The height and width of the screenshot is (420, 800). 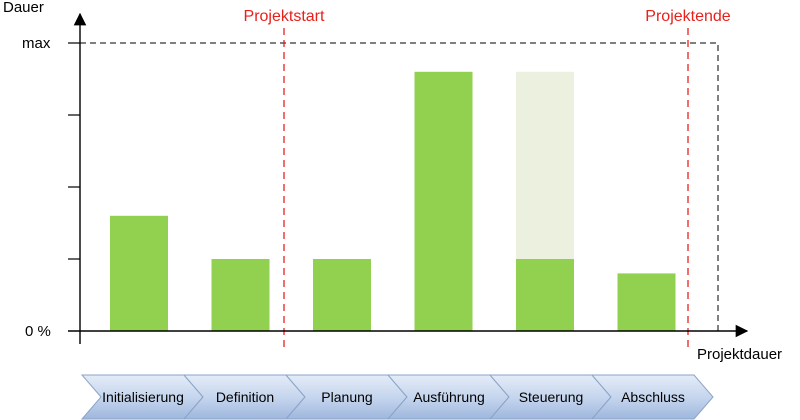 What do you see at coordinates (443, 201) in the screenshot?
I see `bar-ausführung` at bounding box center [443, 201].